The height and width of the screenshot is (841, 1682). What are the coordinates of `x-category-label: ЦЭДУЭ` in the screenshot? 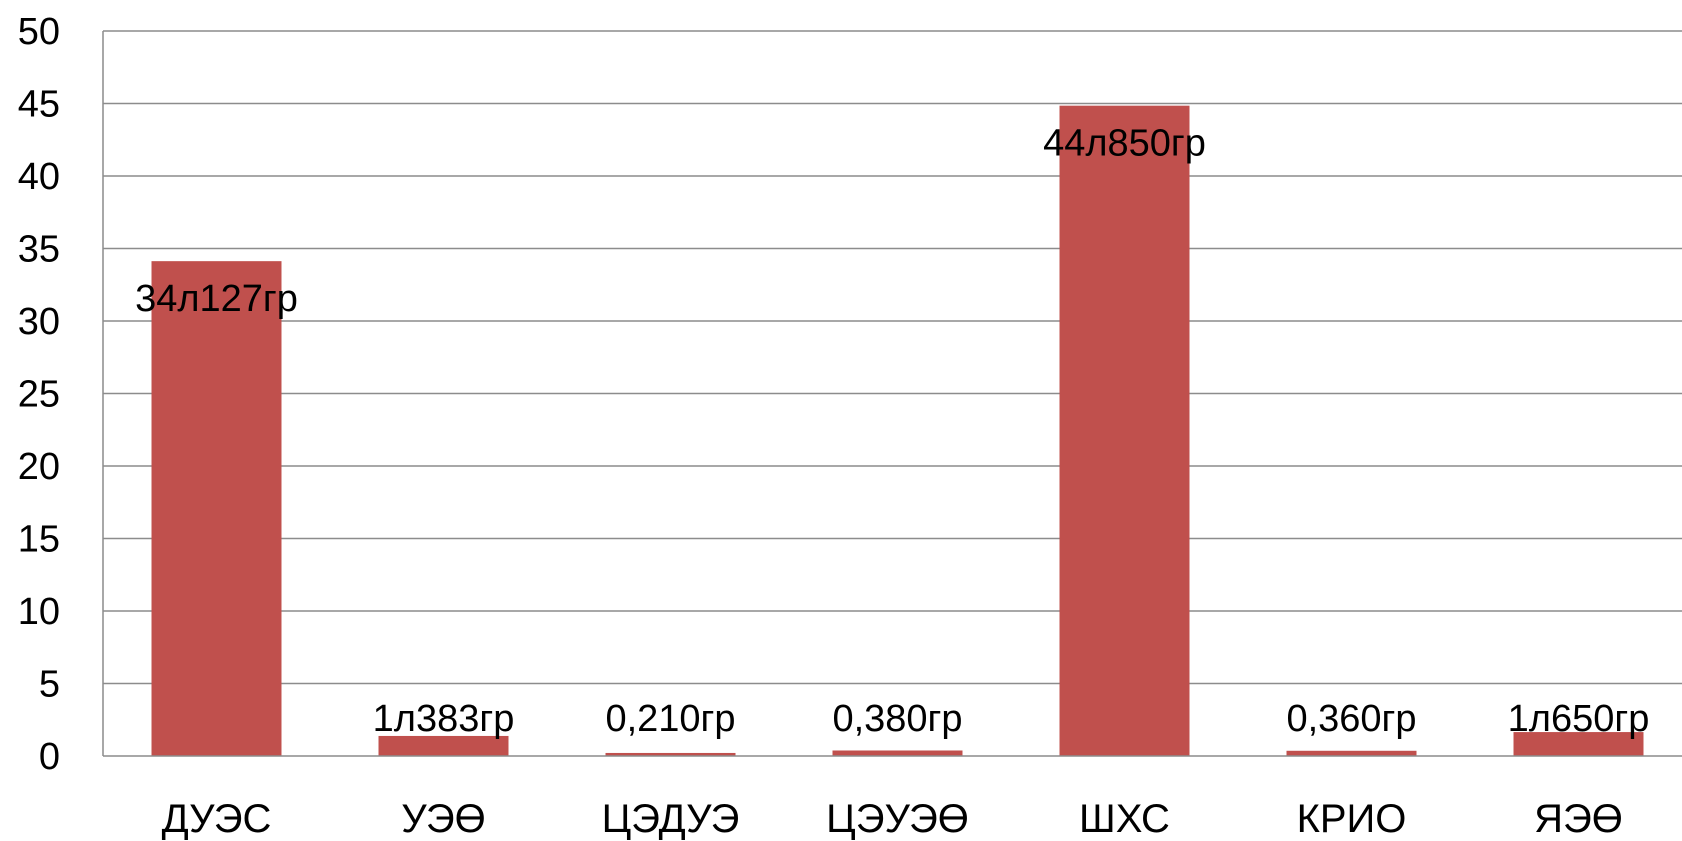 It's located at (671, 819).